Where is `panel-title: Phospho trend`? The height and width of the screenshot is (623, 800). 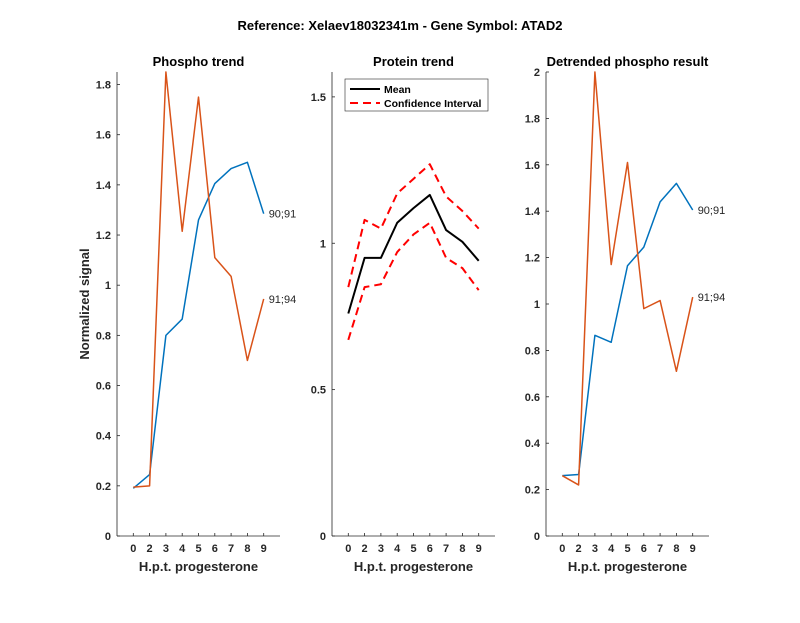
panel-title: Phospho trend is located at coordinates (199, 61).